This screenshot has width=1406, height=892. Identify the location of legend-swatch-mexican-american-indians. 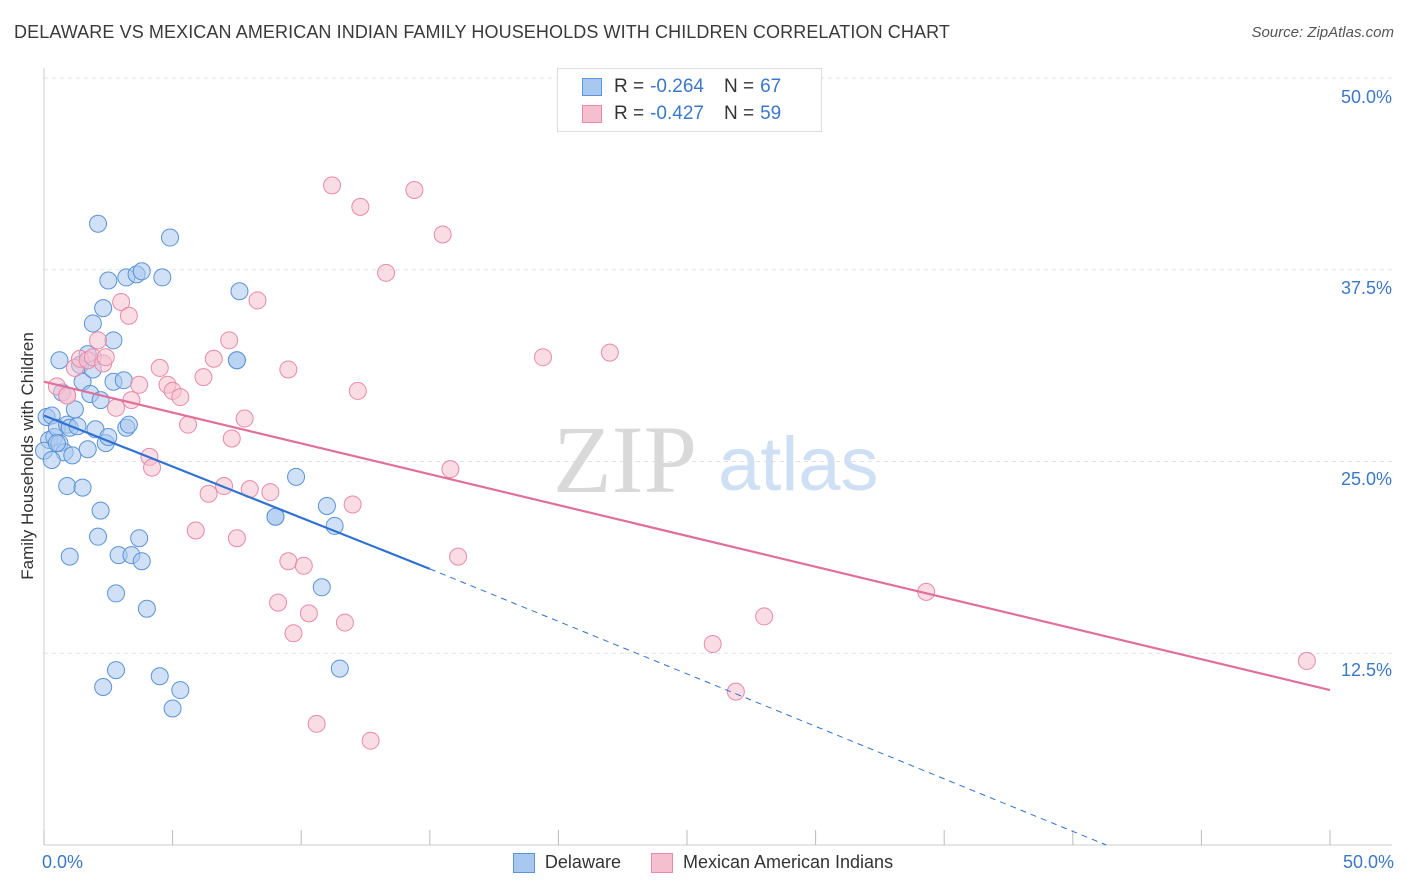
(592, 114).